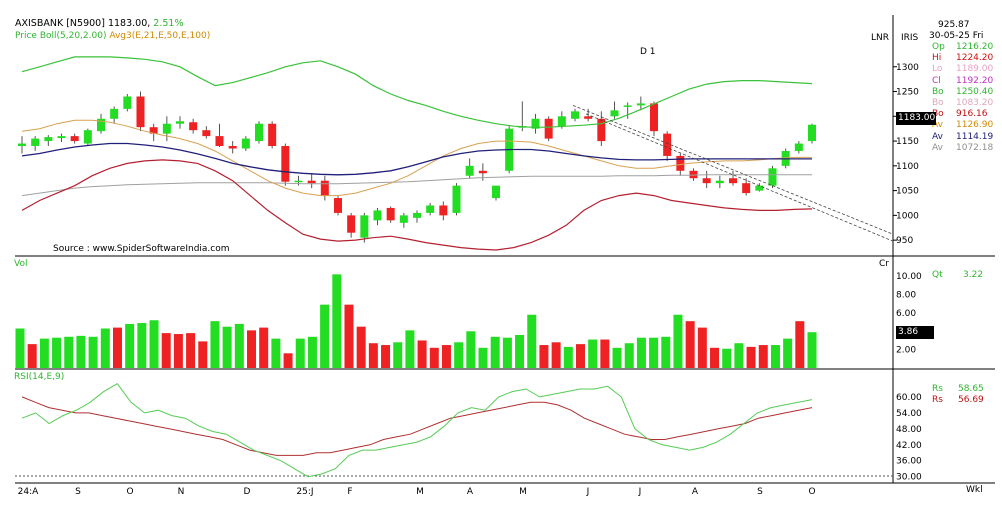 Image resolution: width=1002 pixels, height=521 pixels. What do you see at coordinates (937, 389) in the screenshot?
I see `rsi1-key: Rs` at bounding box center [937, 389].